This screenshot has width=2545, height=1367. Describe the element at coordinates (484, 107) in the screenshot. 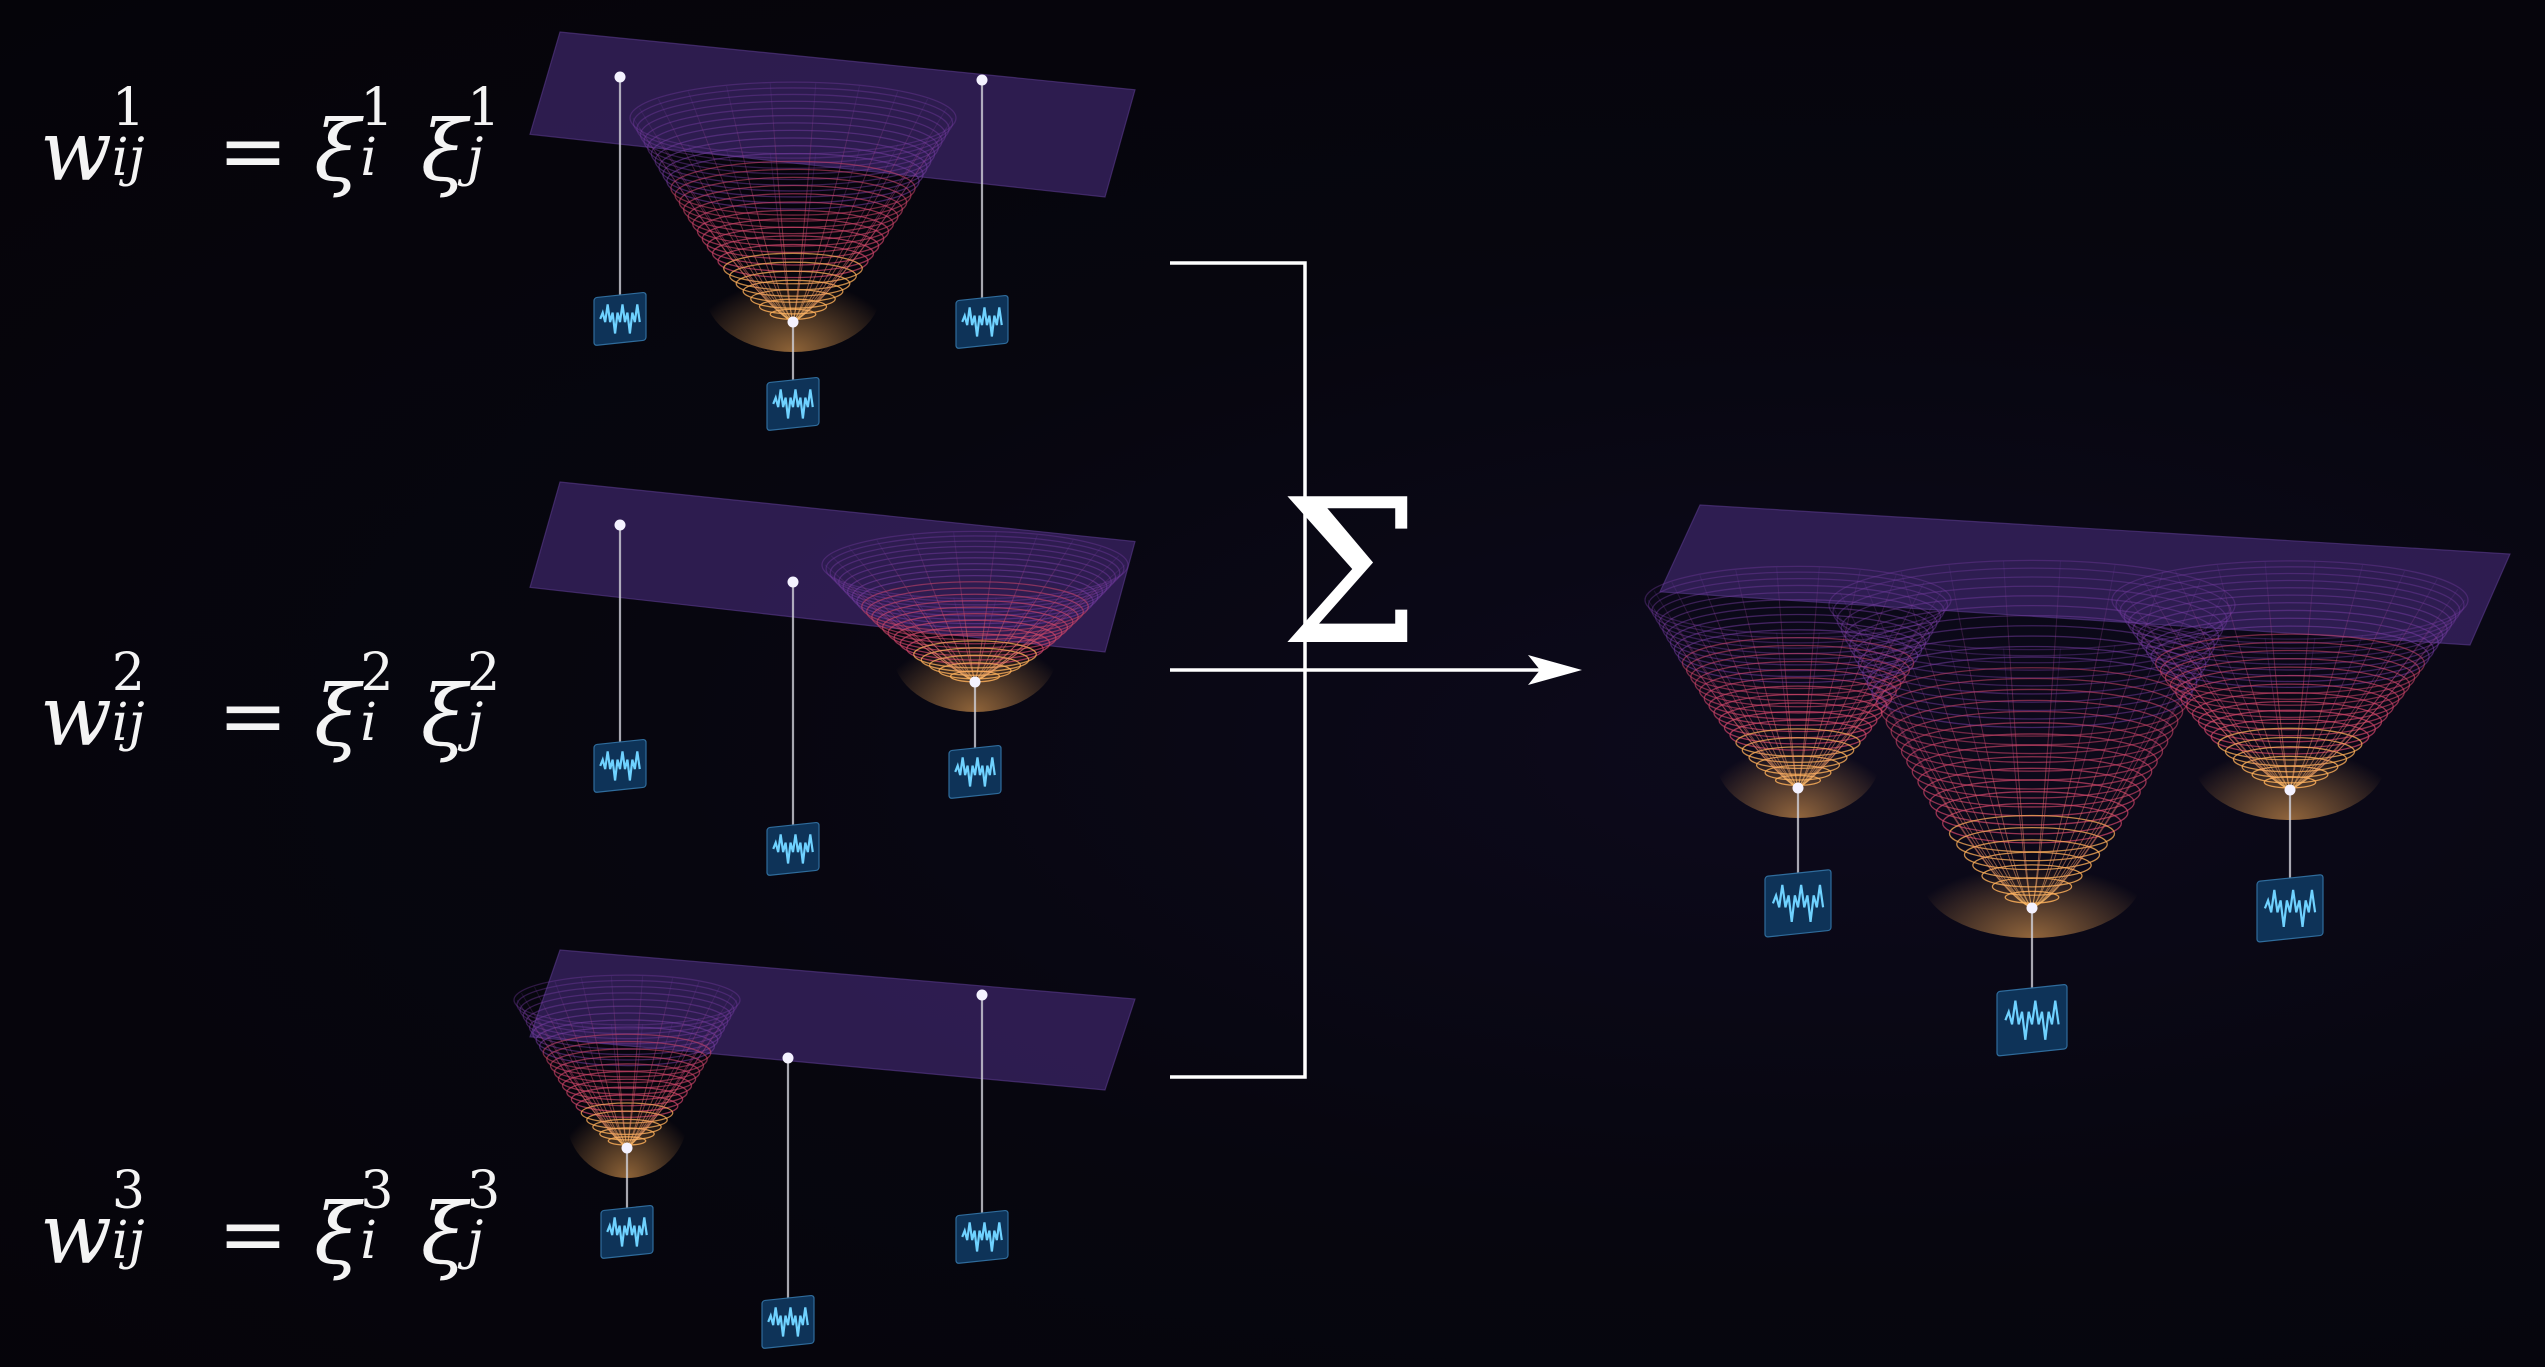

I see `xi-j-superscript: 1` at that location.